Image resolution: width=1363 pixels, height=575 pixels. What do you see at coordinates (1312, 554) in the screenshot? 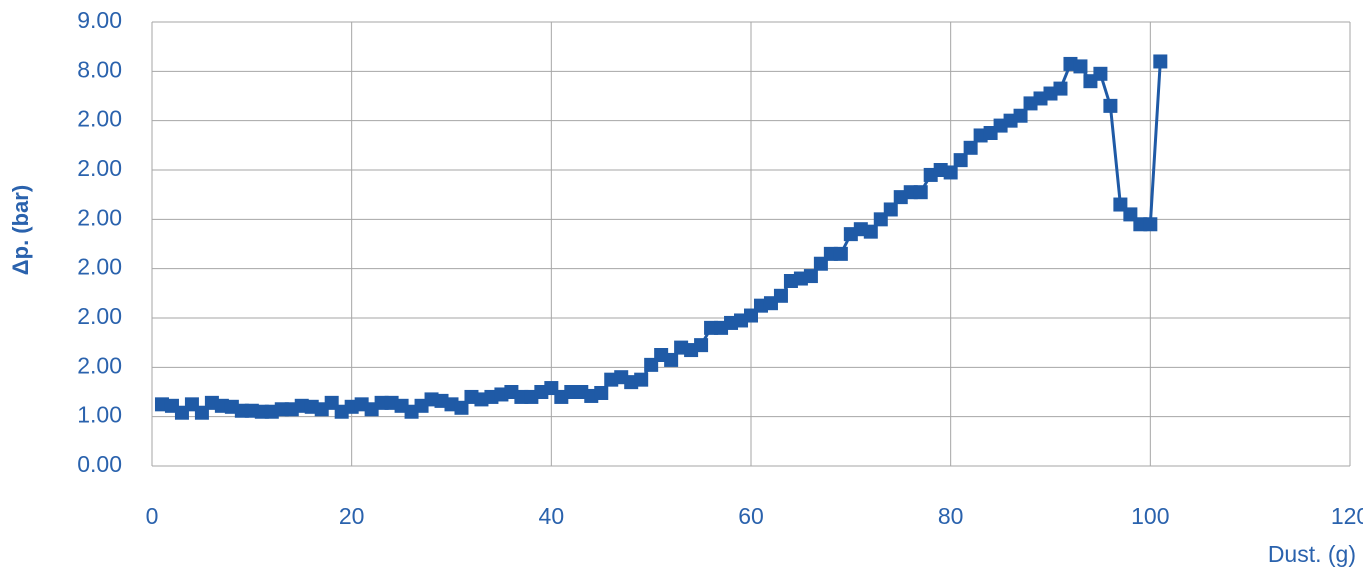
I see `x-axis-label: Dust. (g)` at bounding box center [1312, 554].